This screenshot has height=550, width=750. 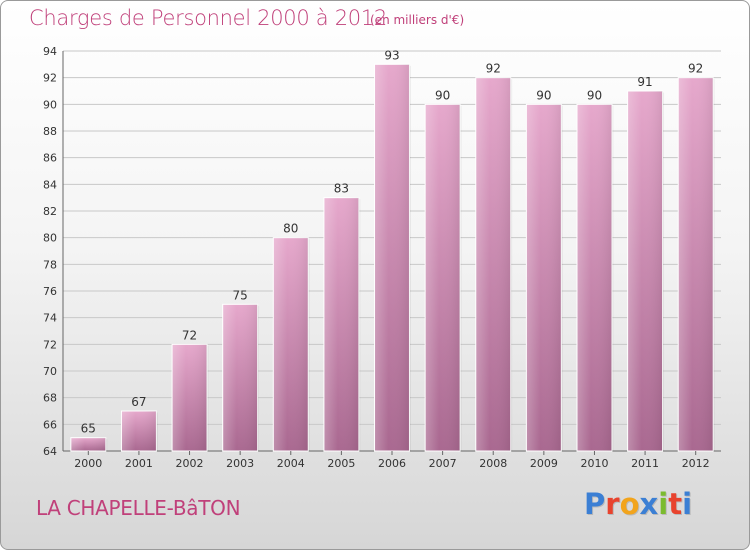 What do you see at coordinates (50, 51) in the screenshot?
I see `y-tick-label: 94` at bounding box center [50, 51].